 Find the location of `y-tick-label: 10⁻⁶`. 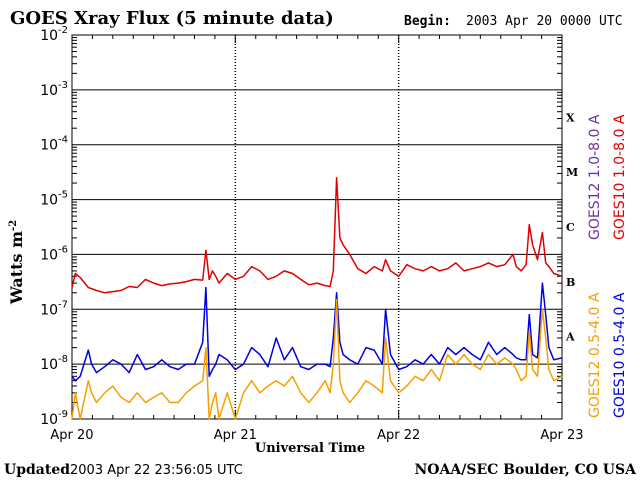

y-tick-label: 10⁻⁶ is located at coordinates (54, 253).